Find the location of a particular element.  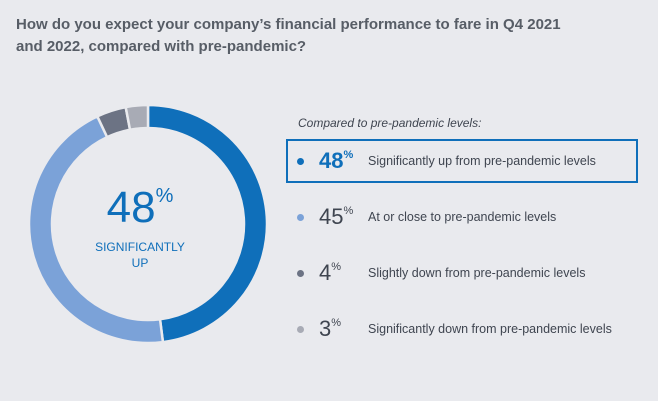

donut-hole is located at coordinates (148, 224).